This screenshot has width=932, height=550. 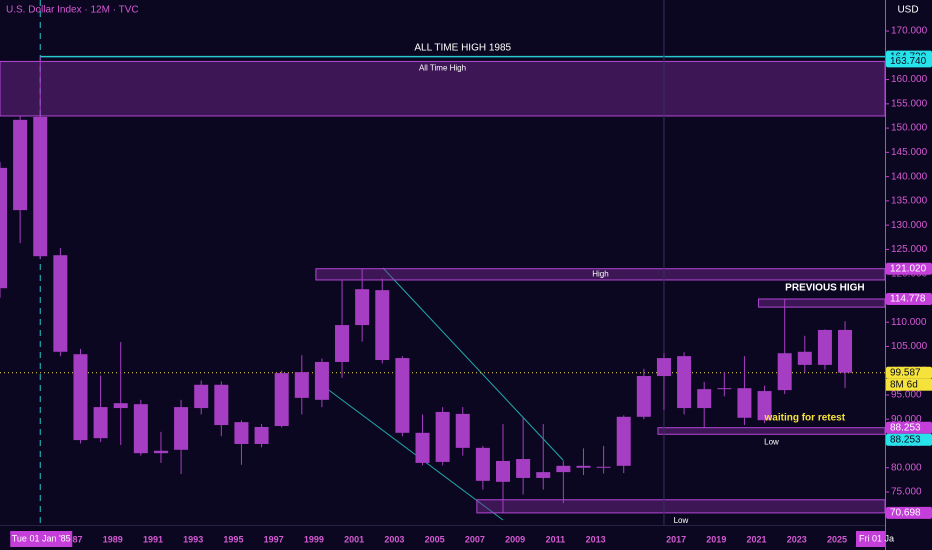 What do you see at coordinates (274, 539) in the screenshot?
I see `x-tick-label: 1997` at bounding box center [274, 539].